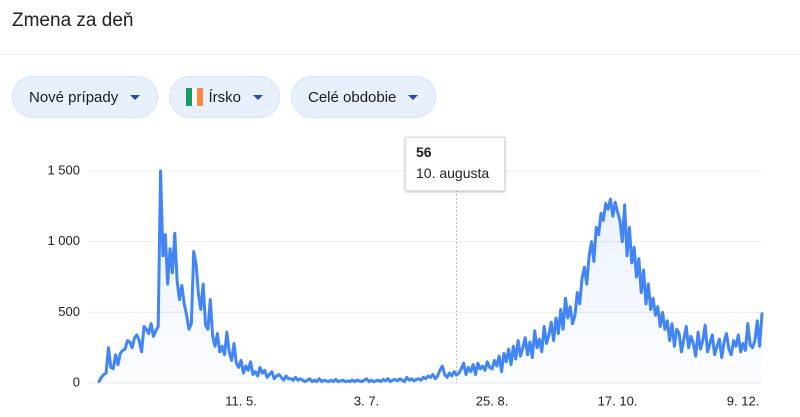 Image resolution: width=800 pixels, height=417 pixels. What do you see at coordinates (69, 311) in the screenshot?
I see `y-tick-label: 500` at bounding box center [69, 311].